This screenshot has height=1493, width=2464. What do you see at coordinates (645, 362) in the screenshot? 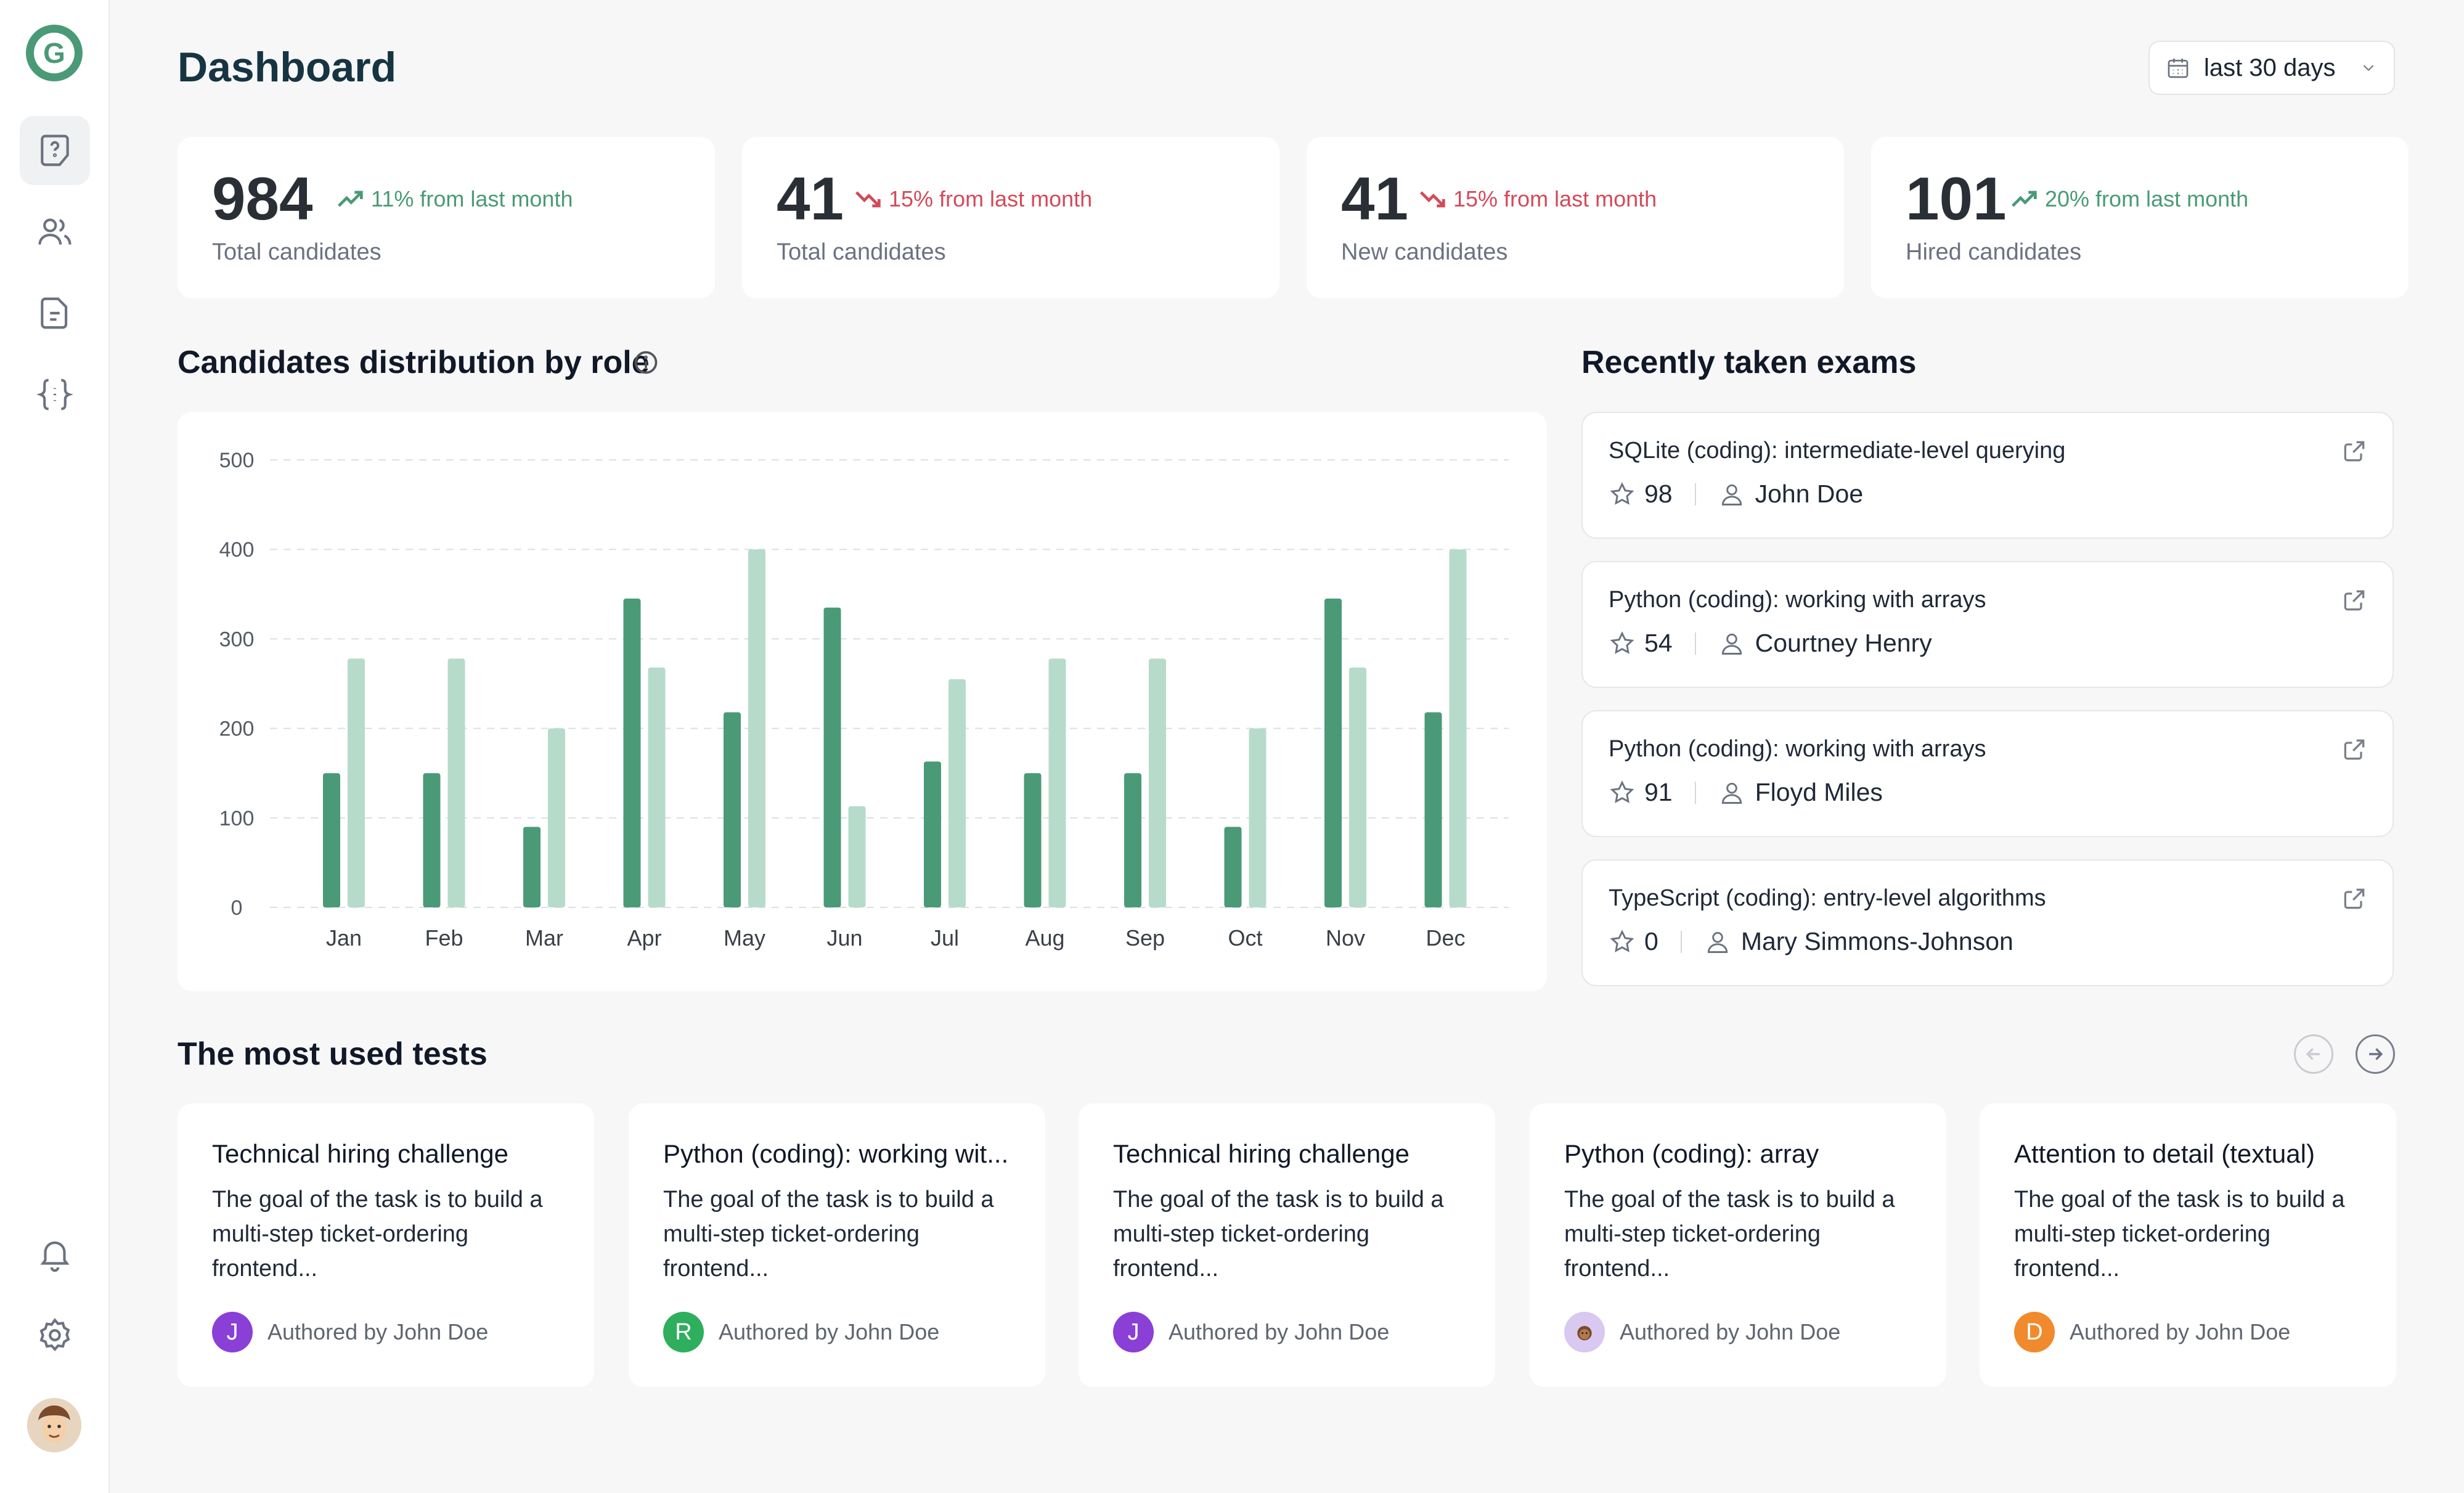
I see `info-icon` at bounding box center [645, 362].